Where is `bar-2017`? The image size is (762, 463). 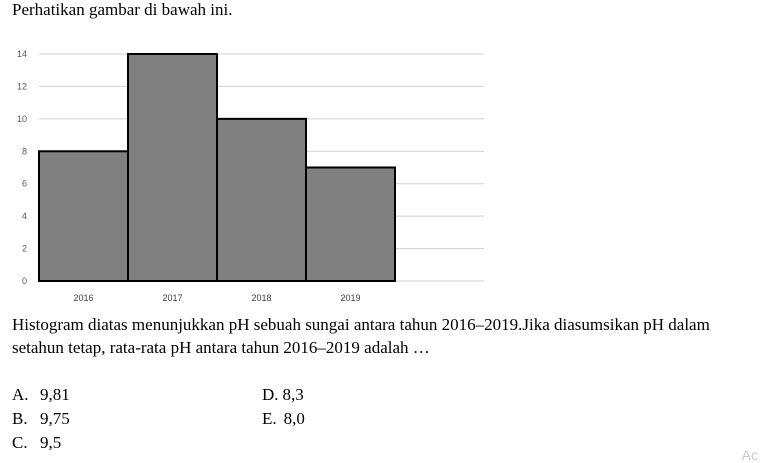
bar-2017 is located at coordinates (172, 167).